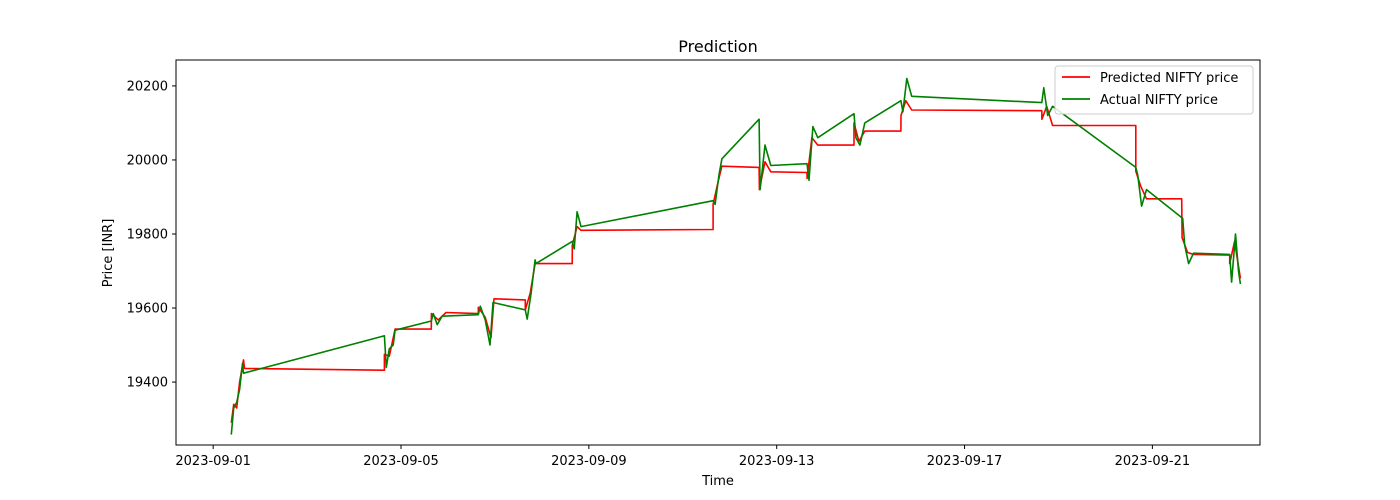 This screenshot has width=1400, height=500. Describe the element at coordinates (717, 481) in the screenshot. I see `x-axis-title: Time` at that location.